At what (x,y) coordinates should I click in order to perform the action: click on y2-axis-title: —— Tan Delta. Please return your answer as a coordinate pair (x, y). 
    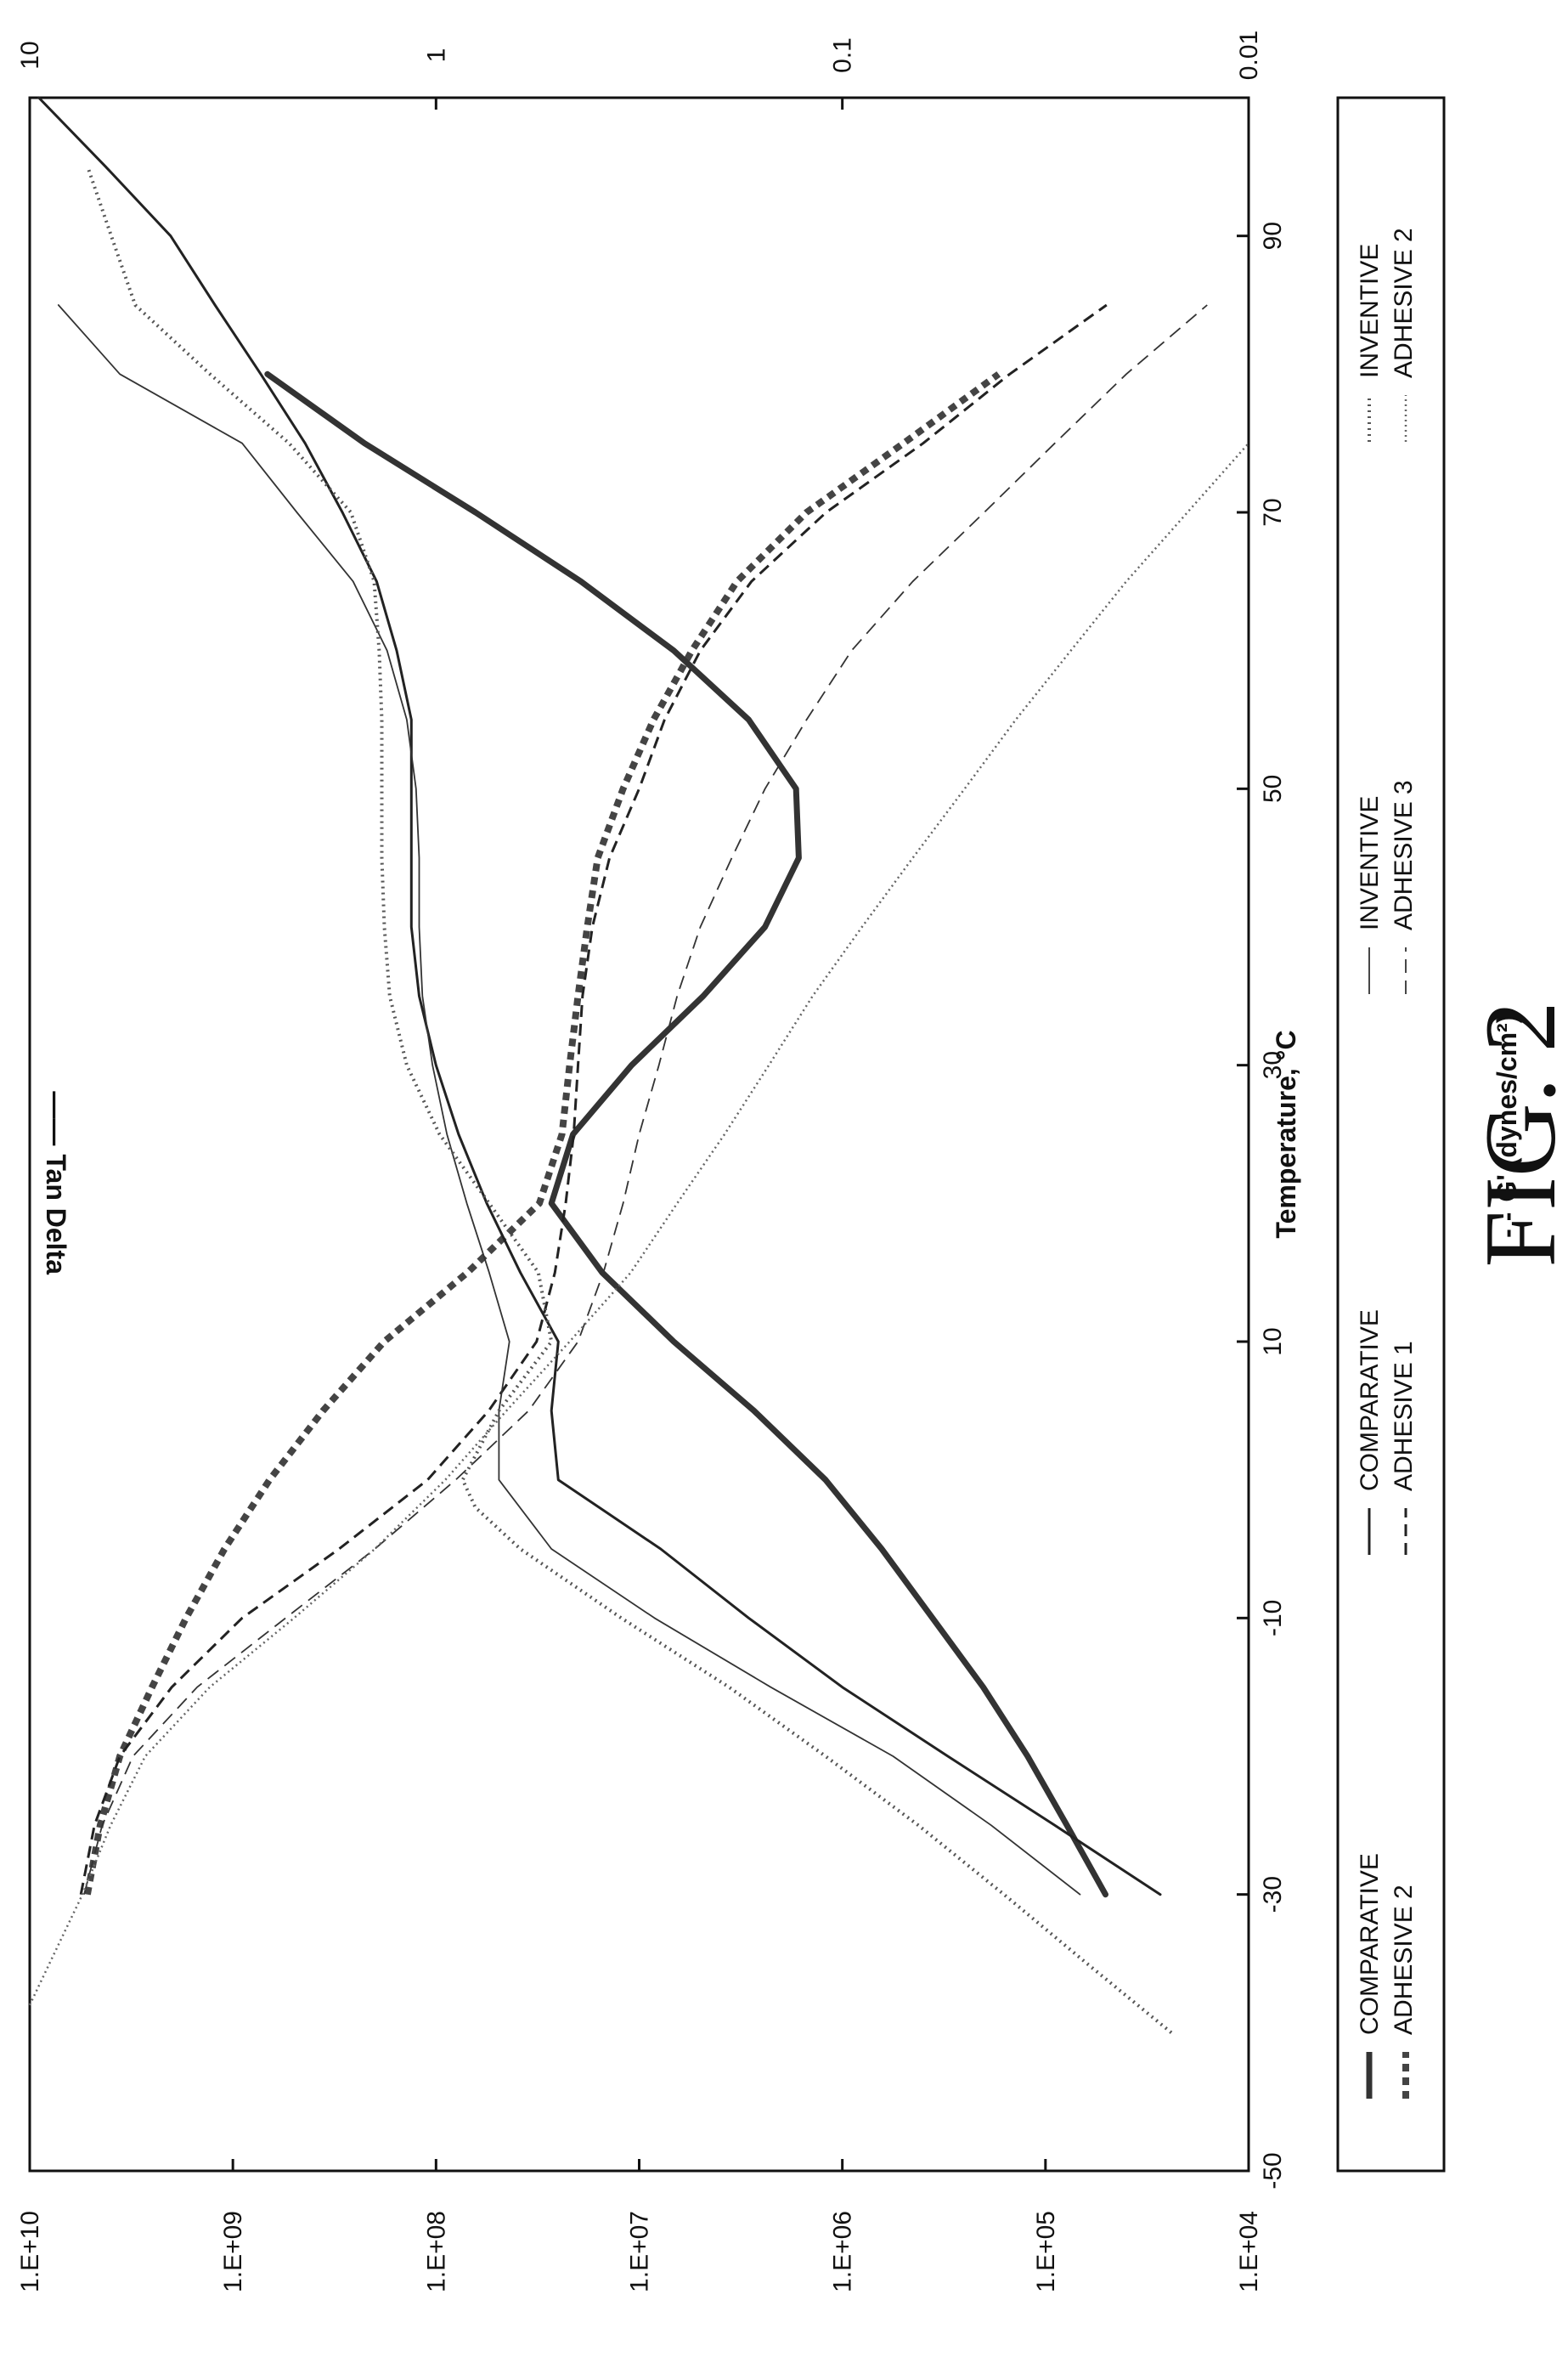
    Looking at the image, I should click on (56, 1182).